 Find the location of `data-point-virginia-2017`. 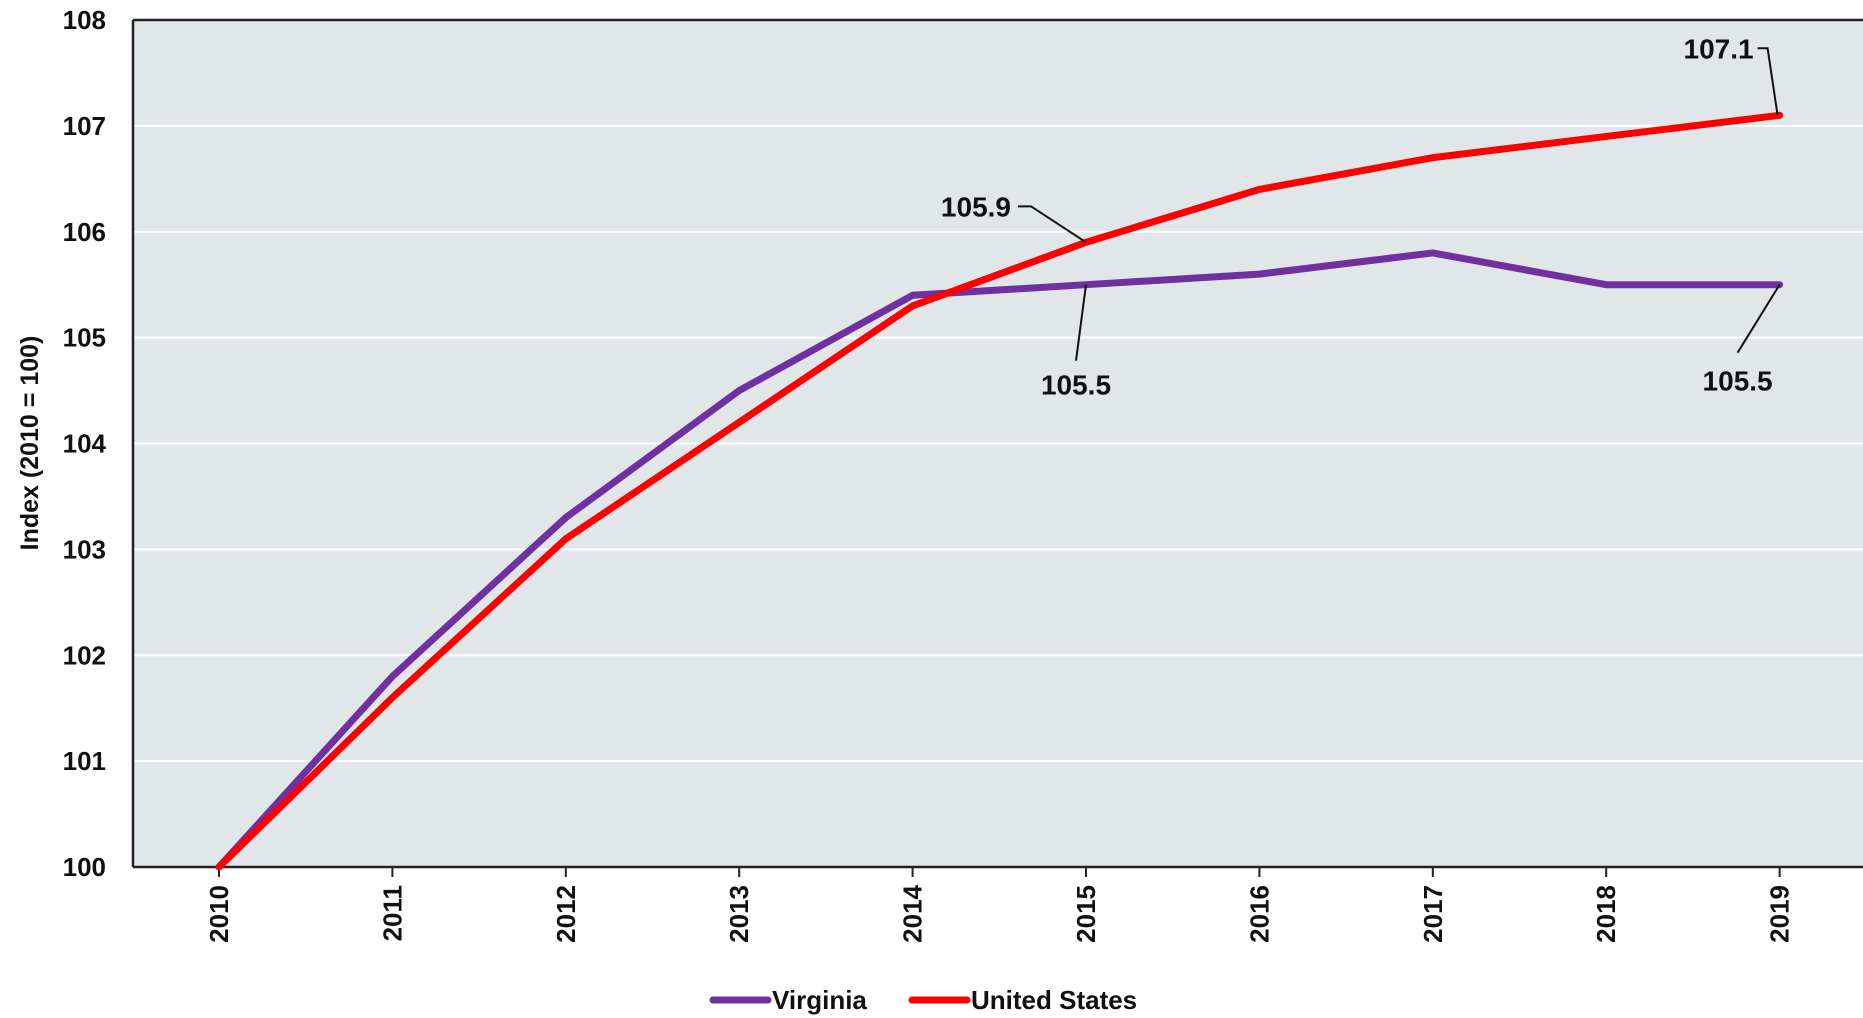

data-point-virginia-2017 is located at coordinates (1433, 253).